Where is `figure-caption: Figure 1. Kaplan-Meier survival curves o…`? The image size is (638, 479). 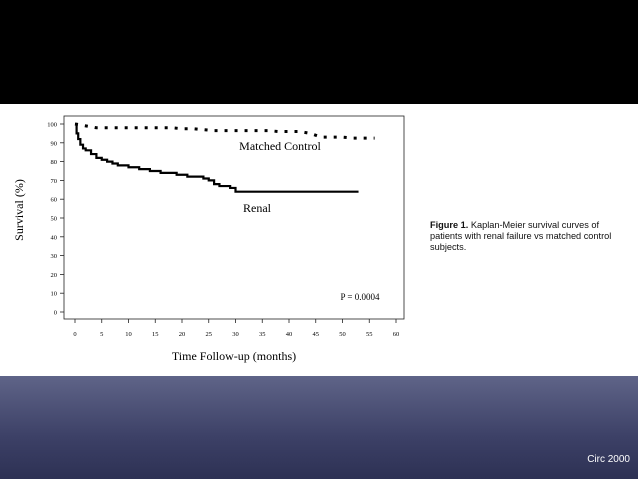 figure-caption: Figure 1. Kaplan-Meier survival curves o… is located at coordinates (530, 236).